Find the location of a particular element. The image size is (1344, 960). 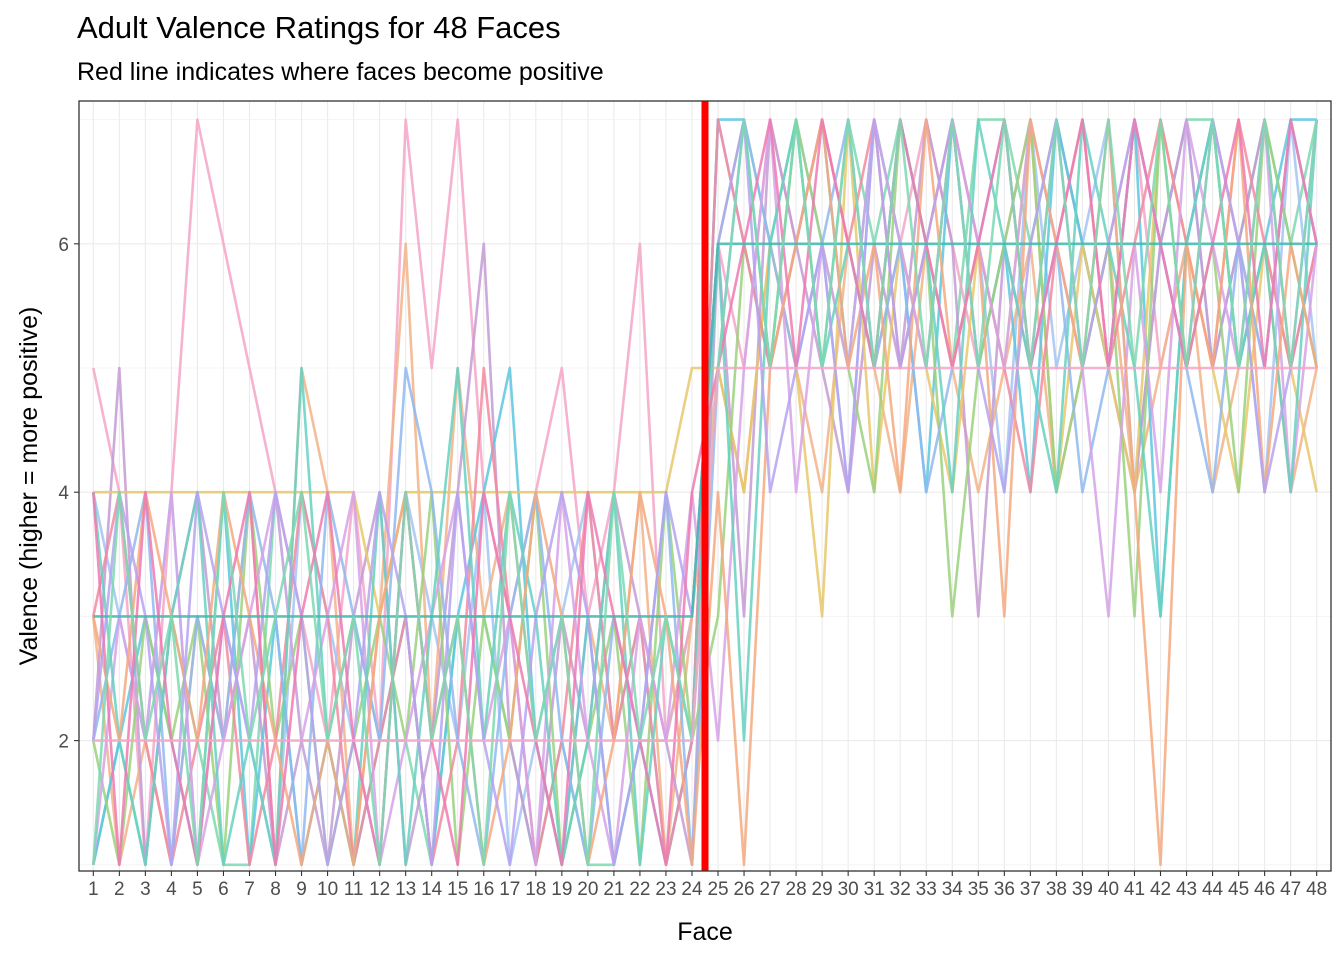

x-tick-label: 32 is located at coordinates (900, 889).